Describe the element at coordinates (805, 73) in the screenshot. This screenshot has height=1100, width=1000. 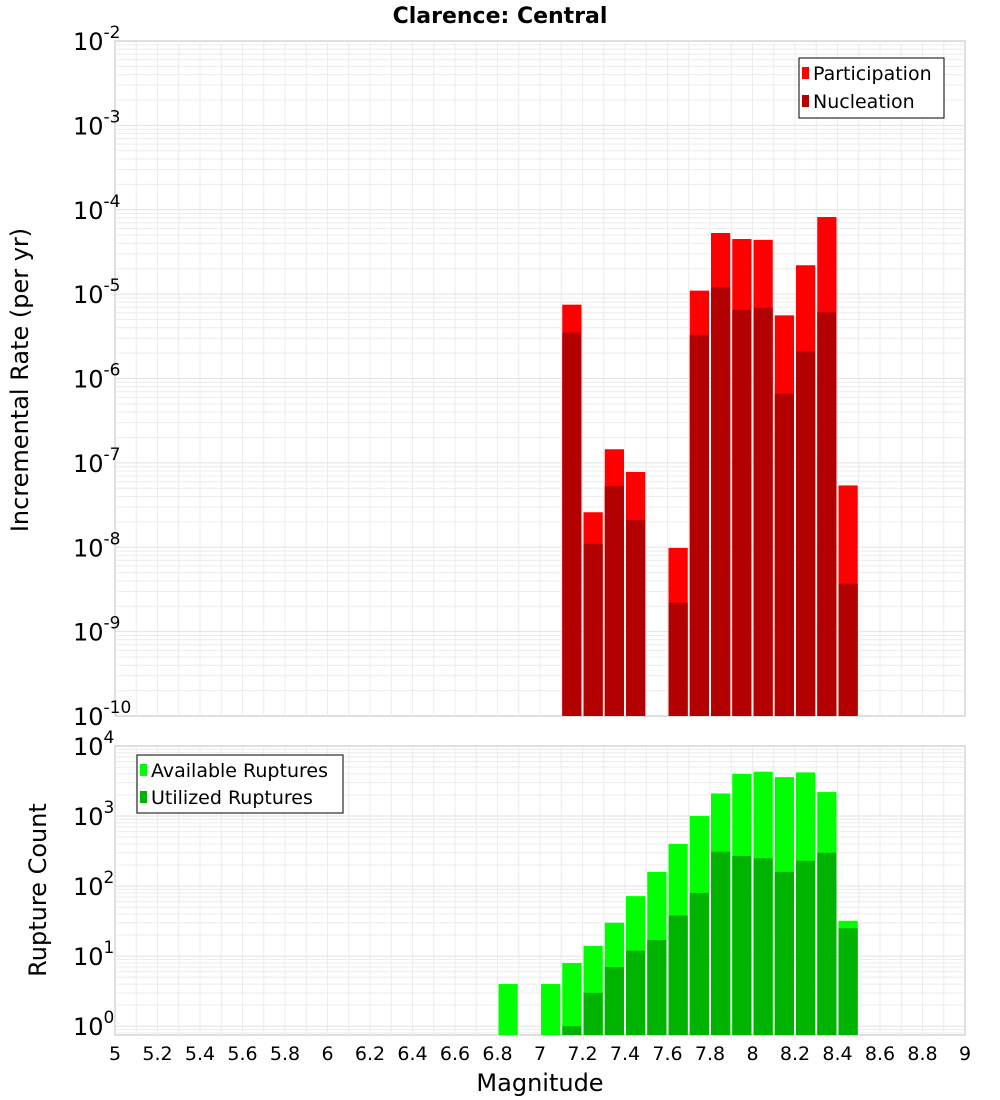
I see `legend-swatch-participation` at that location.